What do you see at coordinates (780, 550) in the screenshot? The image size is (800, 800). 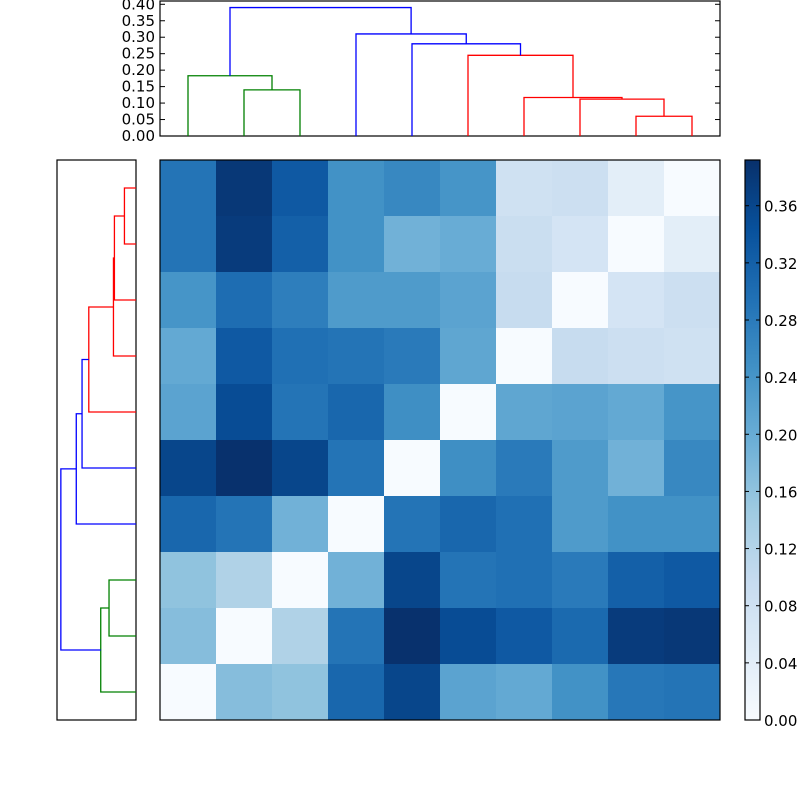 I see `colorbar-tick-label: 0.12` at bounding box center [780, 550].